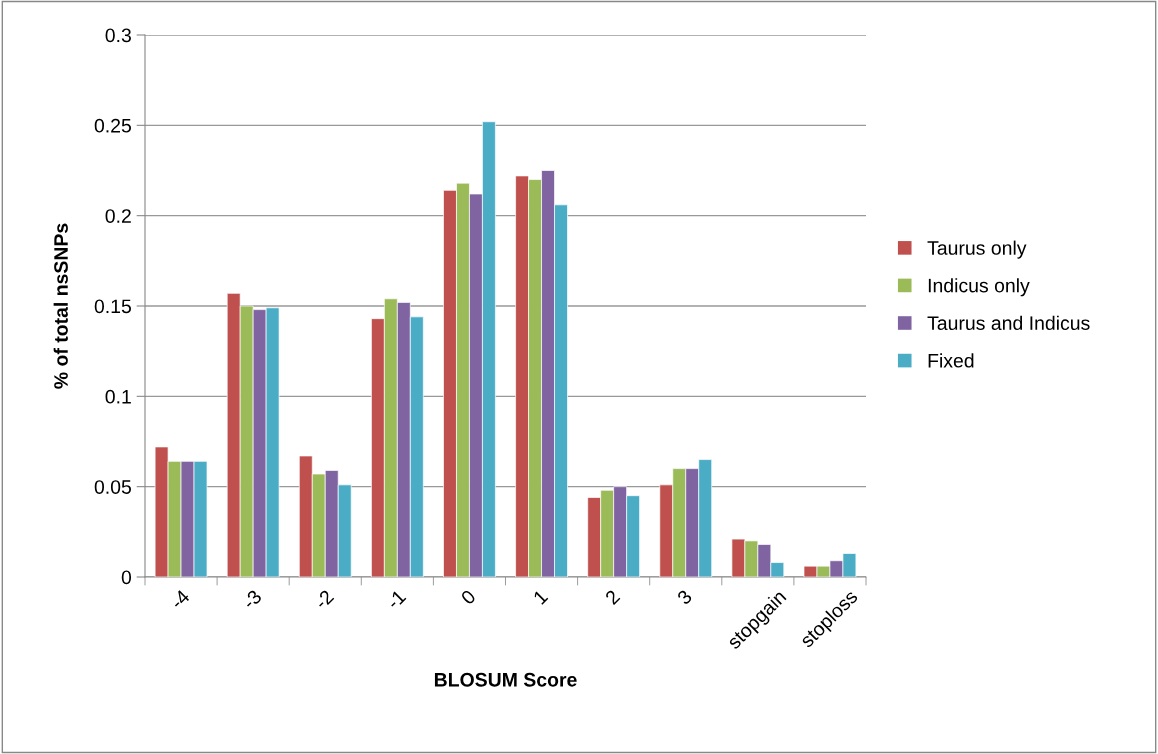  I want to click on y-tick-label: 0.25, so click(112, 125).